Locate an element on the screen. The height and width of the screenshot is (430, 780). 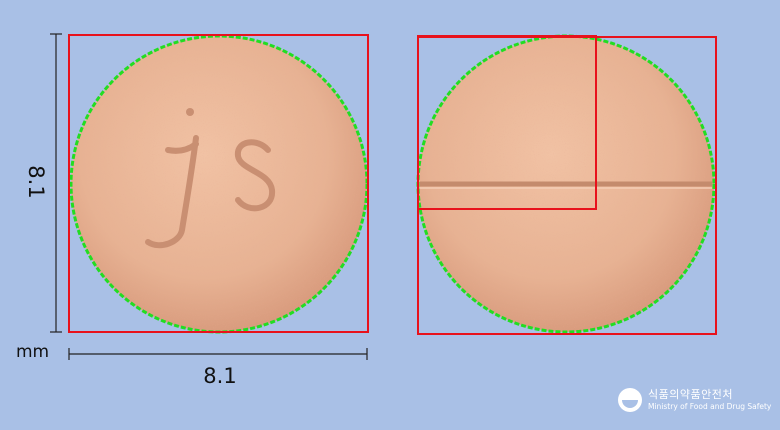
logo-english-text: Ministry of Food and Drug Safety is located at coordinates (709, 406).